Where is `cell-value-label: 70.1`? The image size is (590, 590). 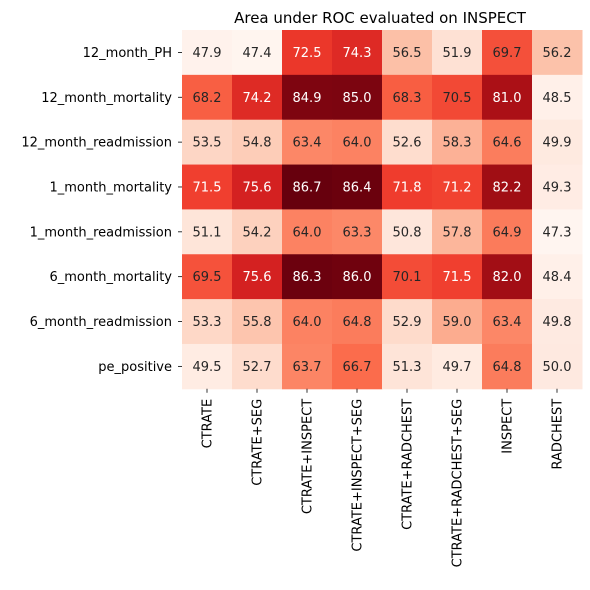 cell-value-label: 70.1 is located at coordinates (407, 277).